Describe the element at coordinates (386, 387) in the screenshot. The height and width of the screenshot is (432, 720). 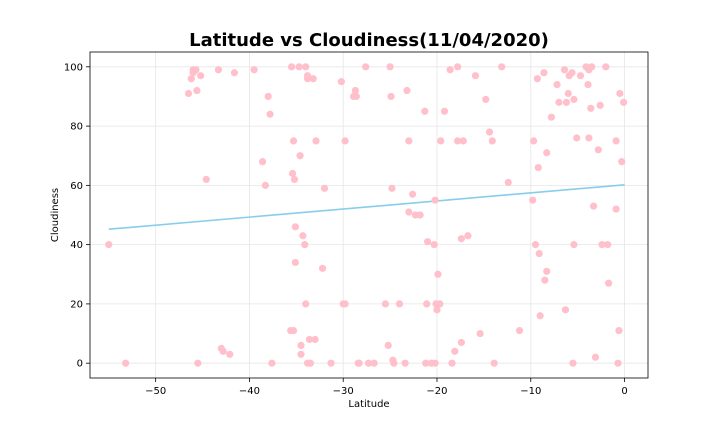
I see `x-axis-ticks: −50 −40 −30 −20 −10 0` at that location.